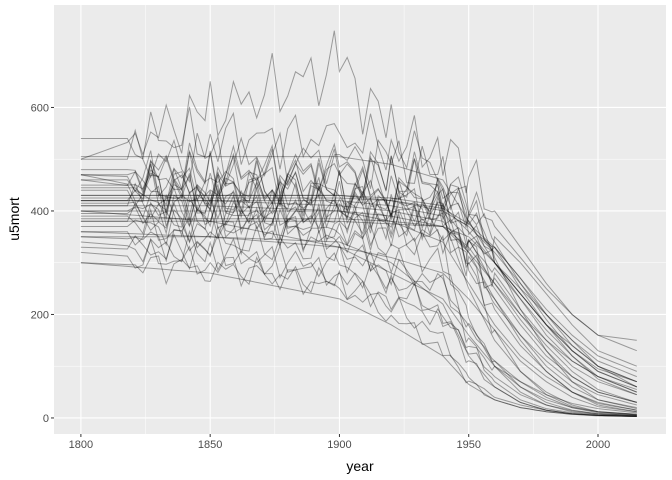 The image size is (672, 480). What do you see at coordinates (468, 445) in the screenshot?
I see `x-tick-label: 1950` at bounding box center [468, 445].